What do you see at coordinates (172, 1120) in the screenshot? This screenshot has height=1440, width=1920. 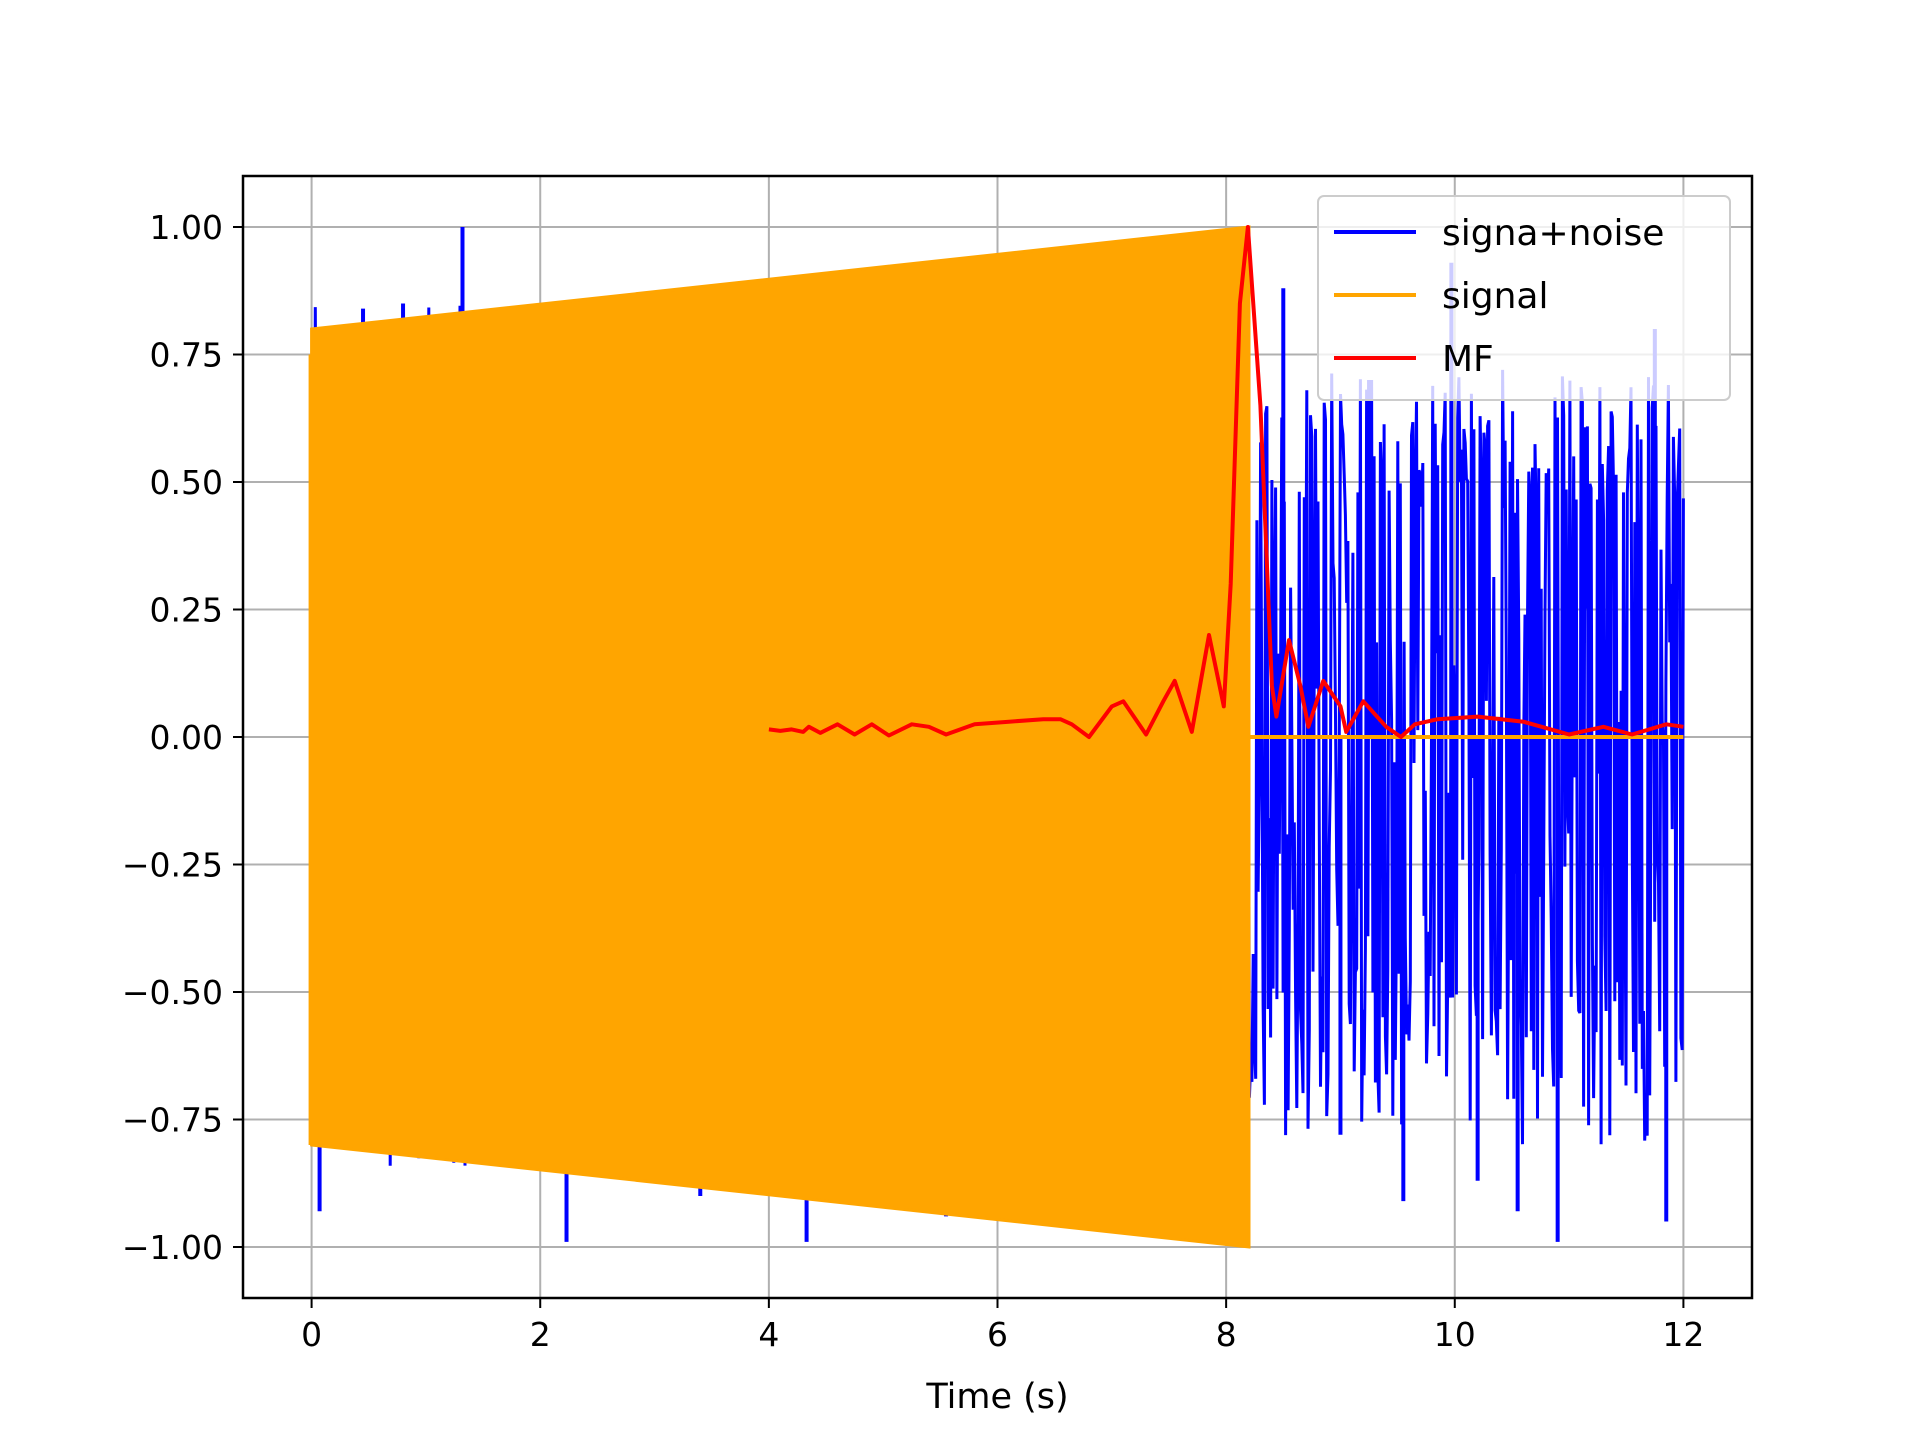 I see `y-tick-label: −0.75` at bounding box center [172, 1120].